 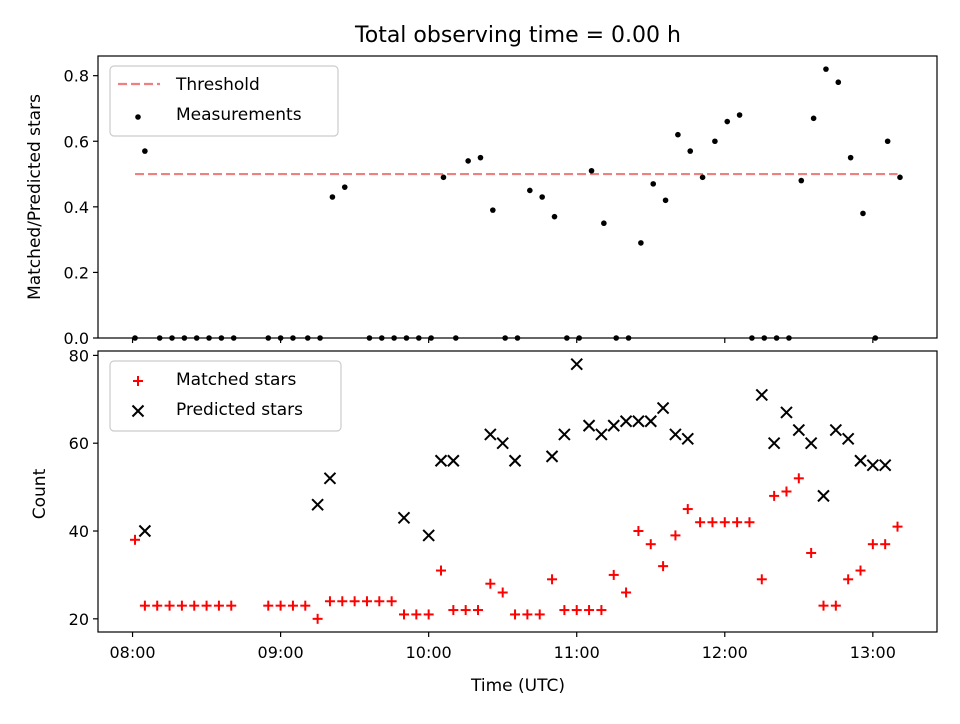 What do you see at coordinates (79, 443) in the screenshot?
I see `y-tick-label: 60` at bounding box center [79, 443].